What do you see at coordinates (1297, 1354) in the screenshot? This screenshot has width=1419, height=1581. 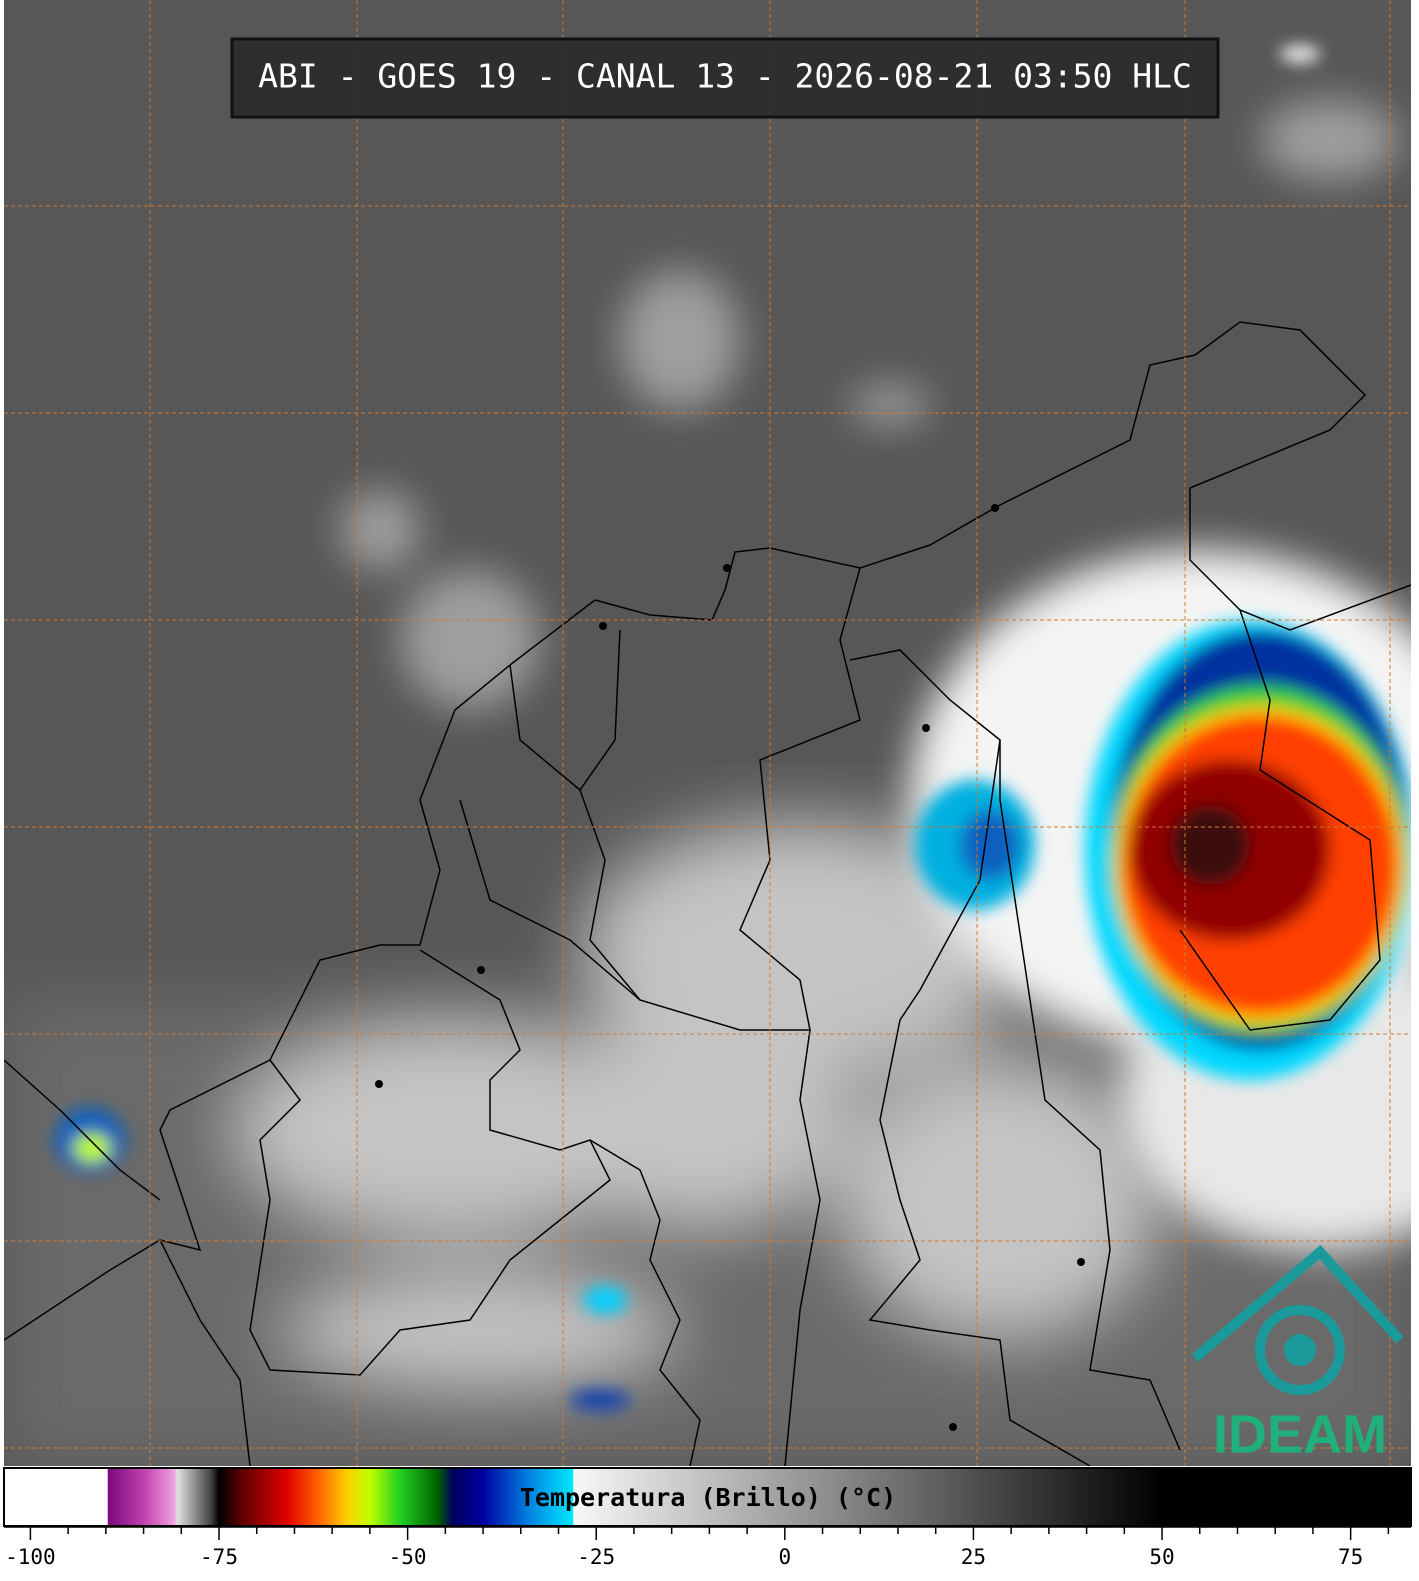 I see `logo: IDEAM` at bounding box center [1297, 1354].